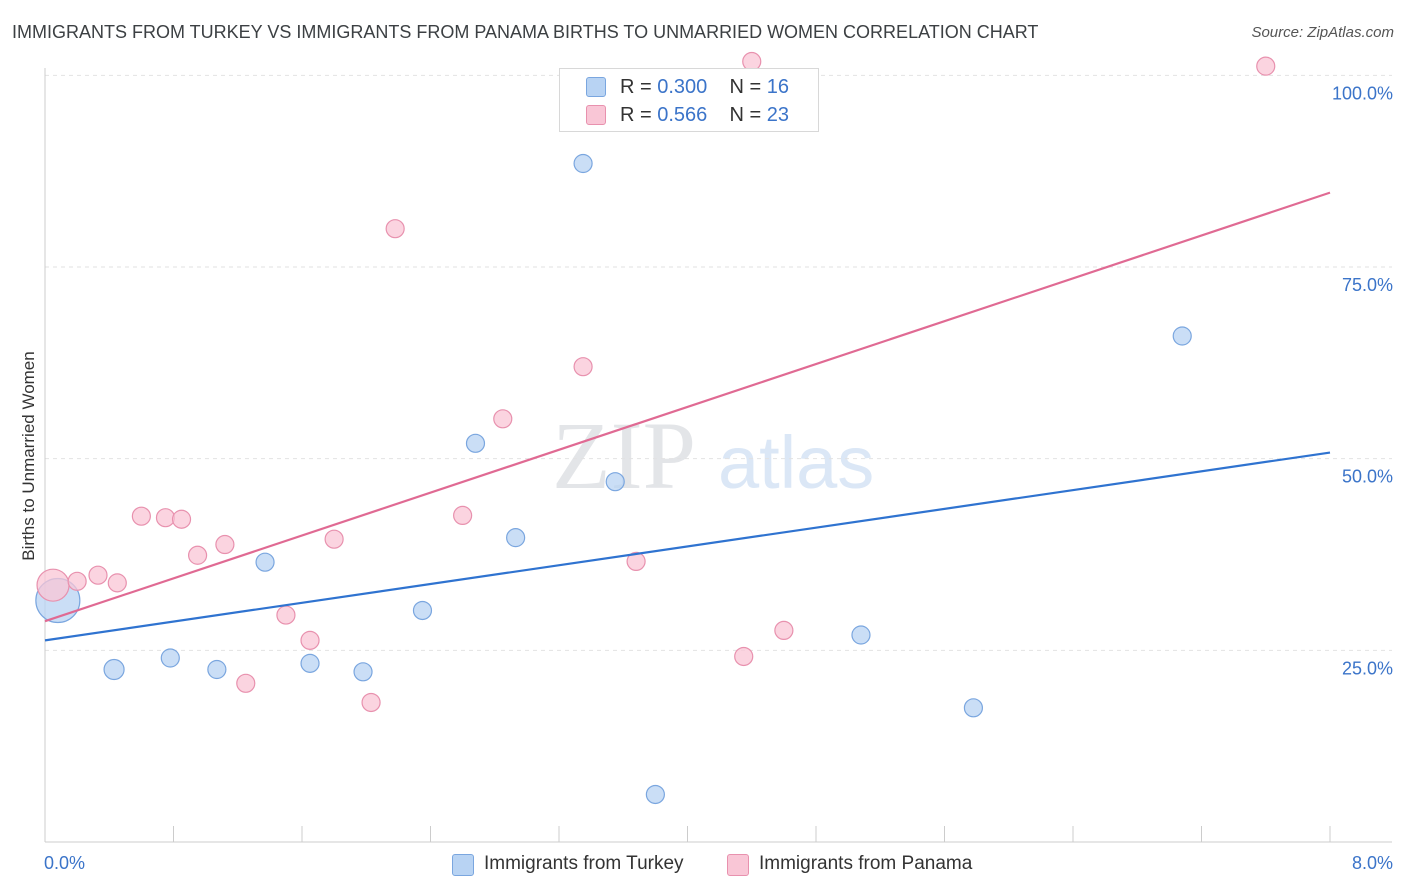 The image size is (1406, 892). What do you see at coordinates (1322, 32) in the screenshot?
I see `source-label: Source: ZipAtlas.com` at bounding box center [1322, 32].